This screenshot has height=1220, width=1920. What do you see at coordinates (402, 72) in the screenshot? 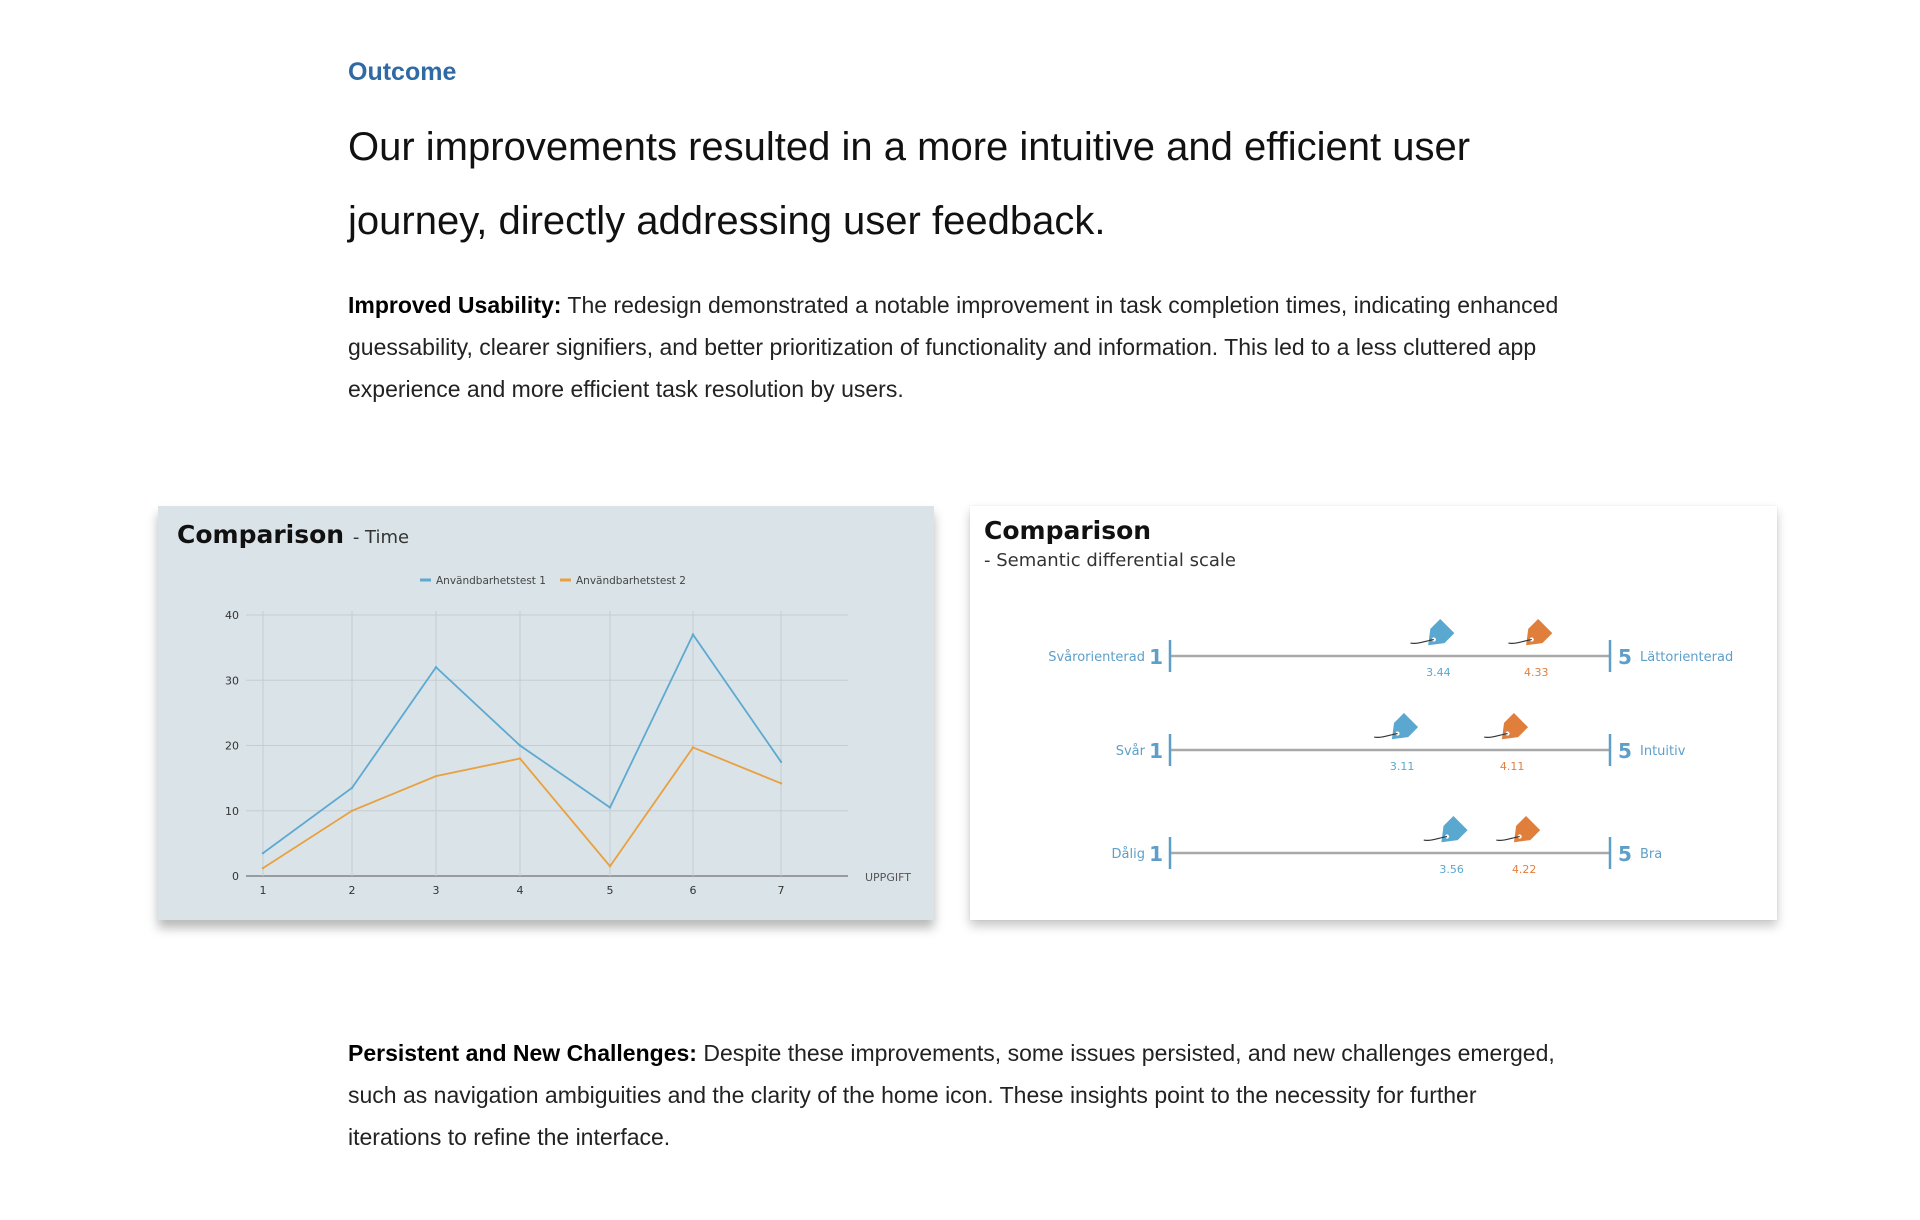
I see `section-eyebrow: Outcome` at bounding box center [402, 72].